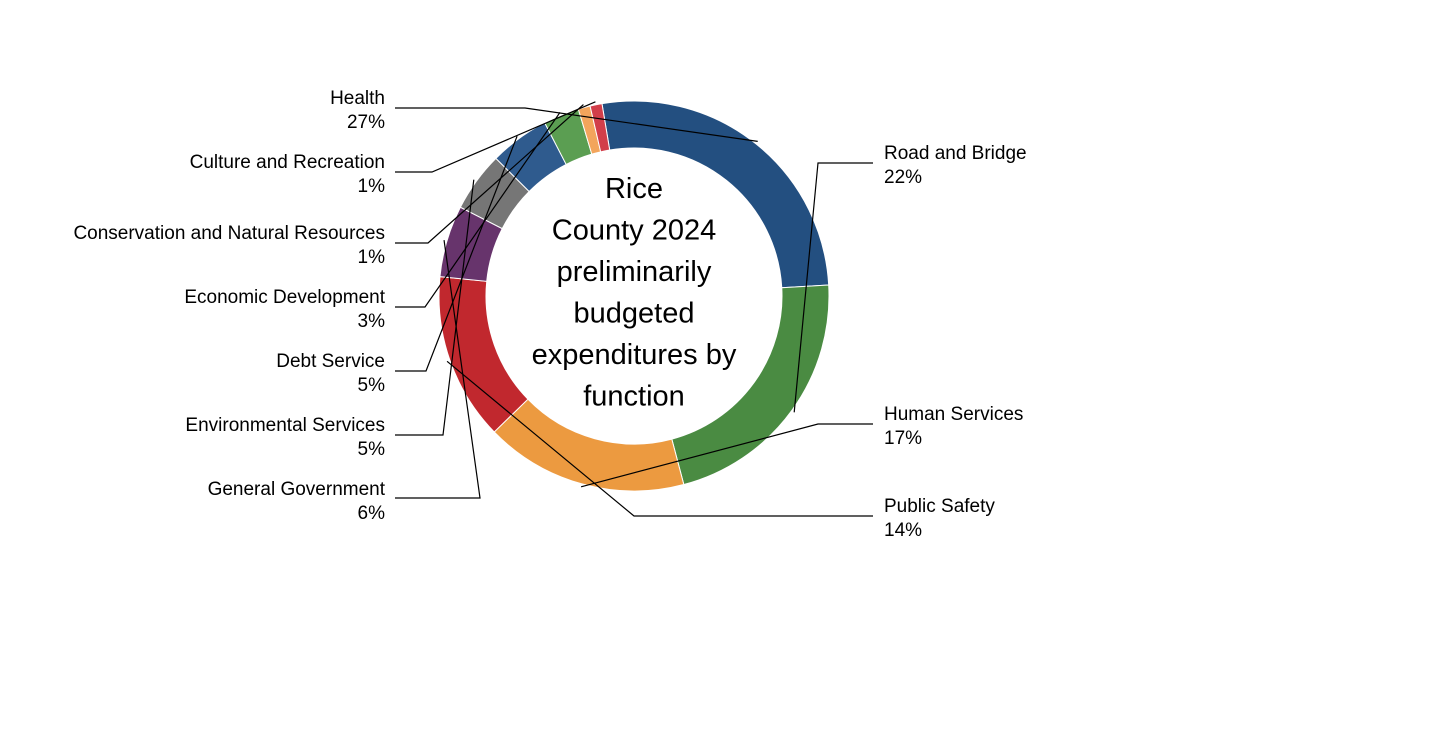 The height and width of the screenshot is (756, 1440). Describe the element at coordinates (285, 437) in the screenshot. I see `label-environmental-services: Environmental Services 5%` at that location.